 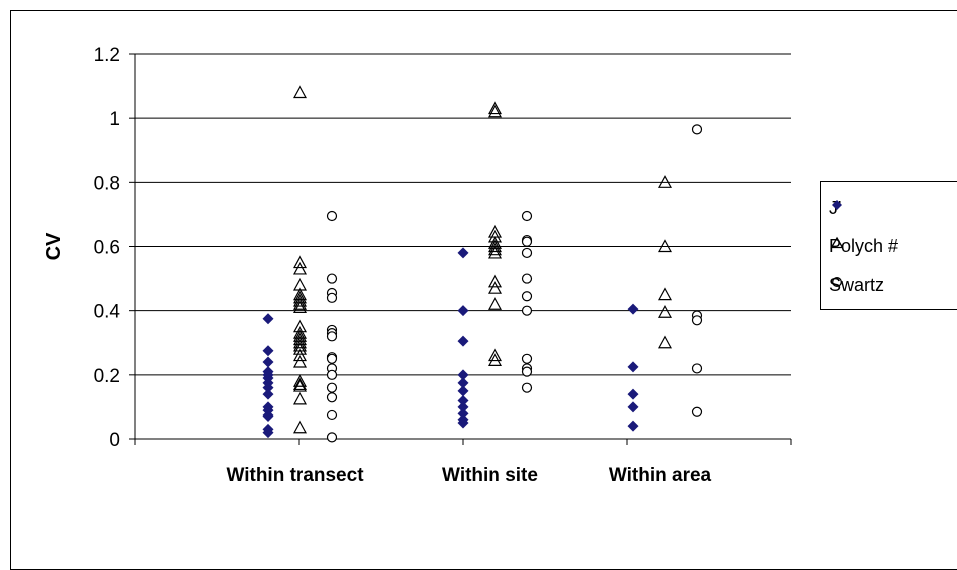 I want to click on y-tick-label: 0.4, so click(x=107, y=312).